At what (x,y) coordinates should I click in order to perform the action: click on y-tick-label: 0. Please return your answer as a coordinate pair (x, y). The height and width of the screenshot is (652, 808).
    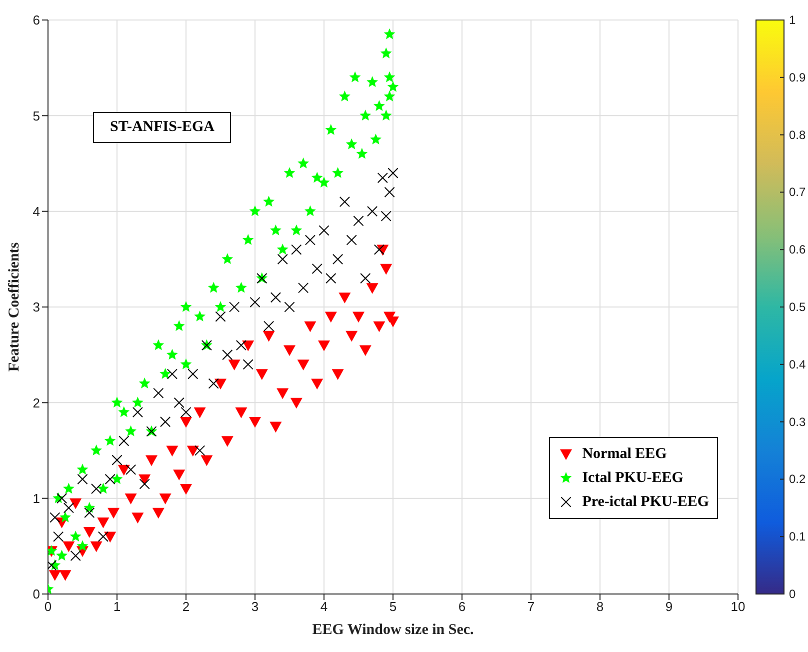
    Looking at the image, I should click on (36, 594).